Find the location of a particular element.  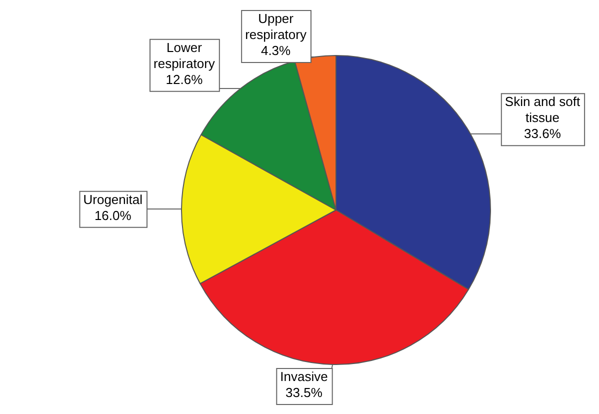

data-label: 33.5% is located at coordinates (304, 392).